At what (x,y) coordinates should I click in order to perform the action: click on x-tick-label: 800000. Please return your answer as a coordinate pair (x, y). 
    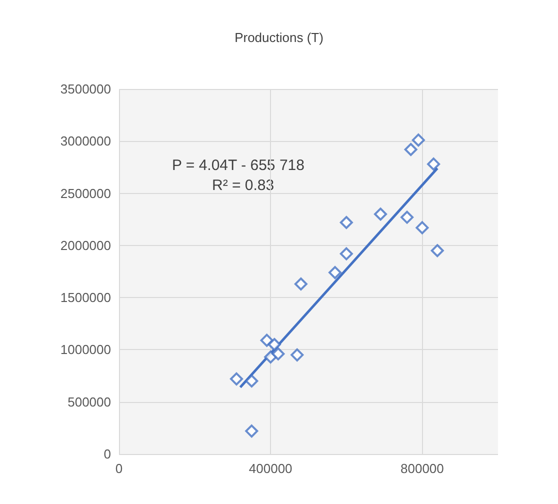
    Looking at the image, I should click on (422, 468).